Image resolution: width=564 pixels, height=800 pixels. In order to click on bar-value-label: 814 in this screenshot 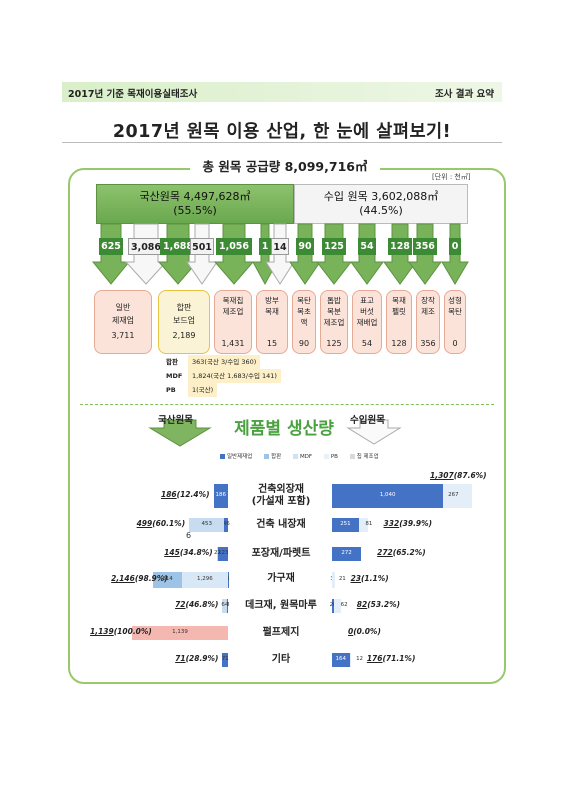, I will do `click(167, 579)`.